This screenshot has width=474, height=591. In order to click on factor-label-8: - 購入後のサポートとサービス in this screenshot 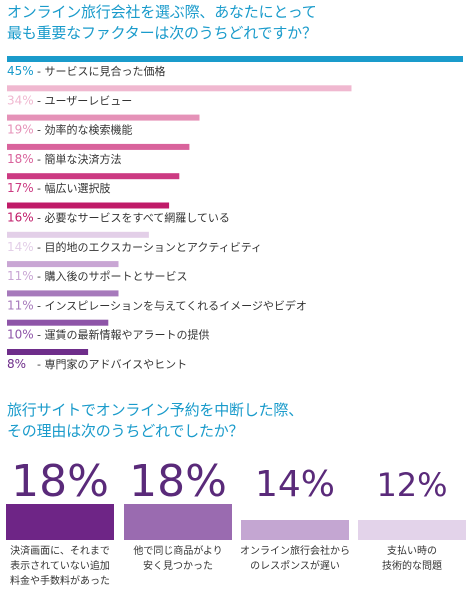, I will do `click(112, 276)`.